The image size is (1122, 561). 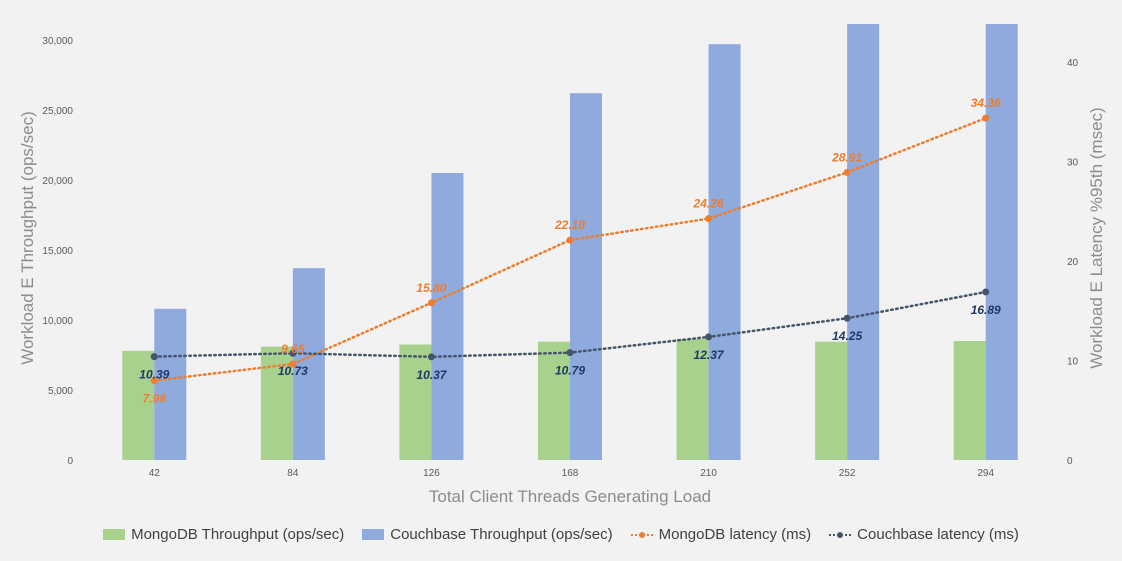 I want to click on legend-item-couchbase-latency: Couchbase latency (ms), so click(x=924, y=534).